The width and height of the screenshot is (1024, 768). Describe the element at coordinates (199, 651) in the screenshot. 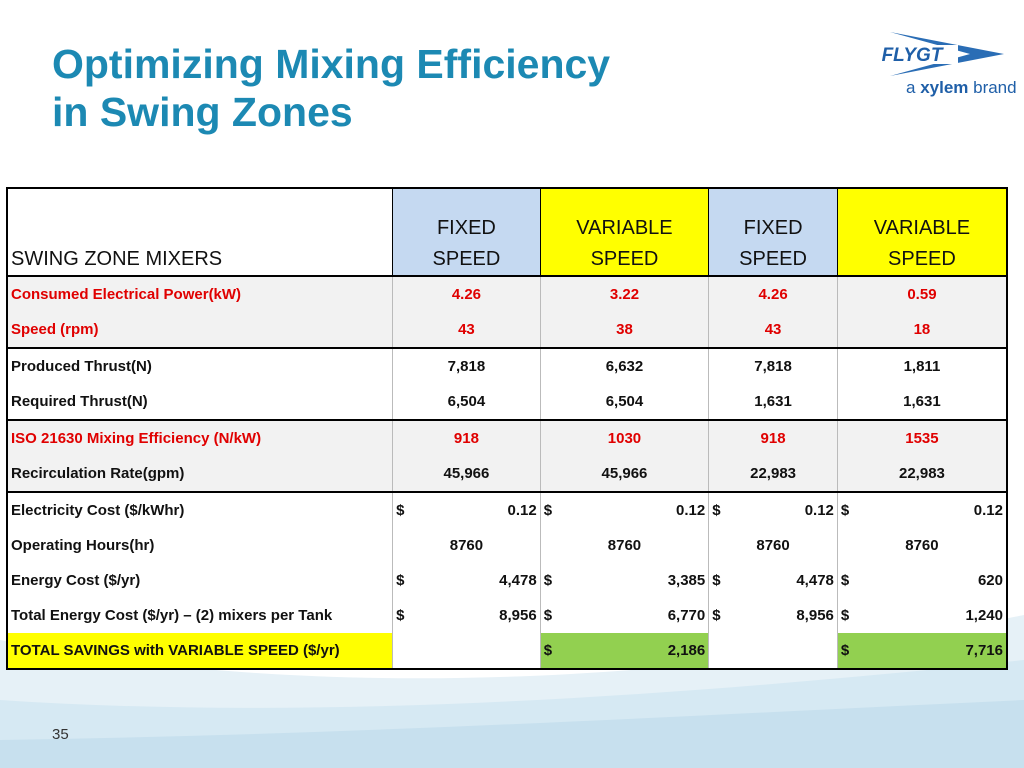

I see `total-savings-label: TOTAL SAVINGS with VARIABLE SPEED ($/yr)` at that location.